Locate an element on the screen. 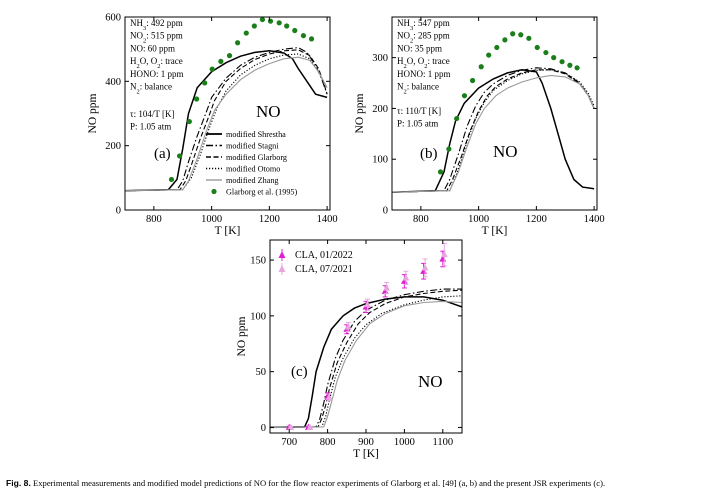 This screenshot has height=497, width=705. condition-text: NO: 60 ppm is located at coordinates (152, 48).